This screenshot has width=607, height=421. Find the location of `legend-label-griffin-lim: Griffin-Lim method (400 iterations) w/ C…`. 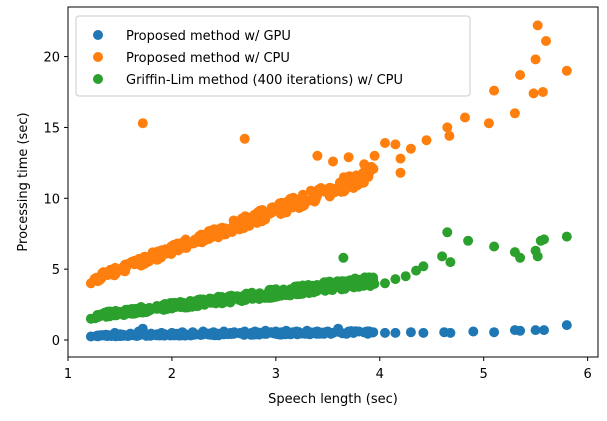

legend-label-griffin-lim: Griffin-Lim method (400 iterations) w/ C… is located at coordinates (264, 80).